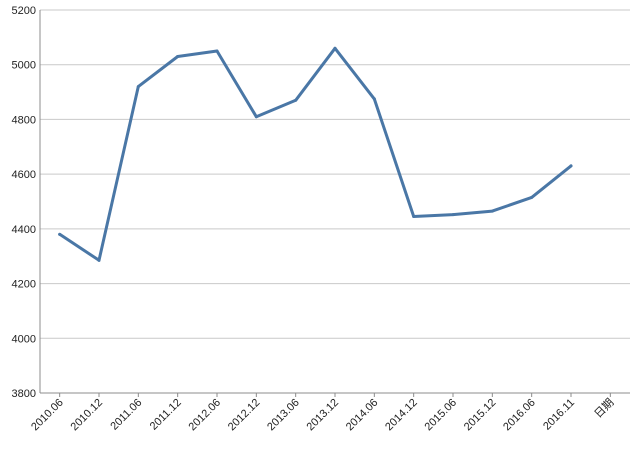 The width and height of the screenshot is (640, 453). Describe the element at coordinates (24, 66) in the screenshot. I see `y-tick-label: 5000` at that location.